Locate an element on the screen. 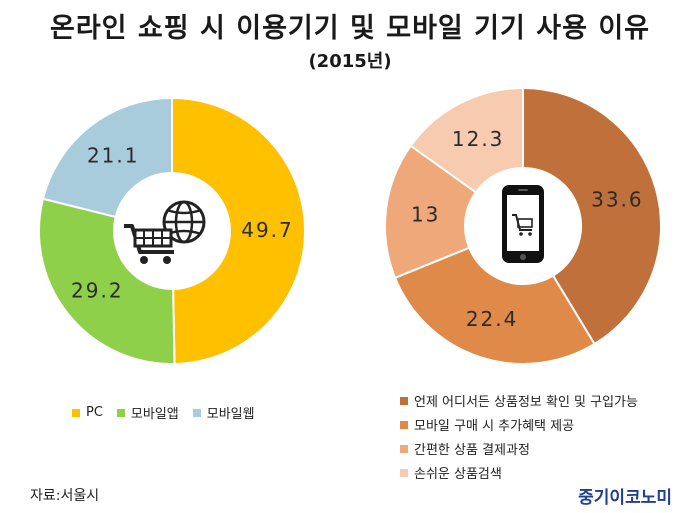 Image resolution: width=700 pixels, height=513 pixels. legend-item-extra-benefit: 모바일 구매 시 추가혜택 제공 is located at coordinates (519, 424).